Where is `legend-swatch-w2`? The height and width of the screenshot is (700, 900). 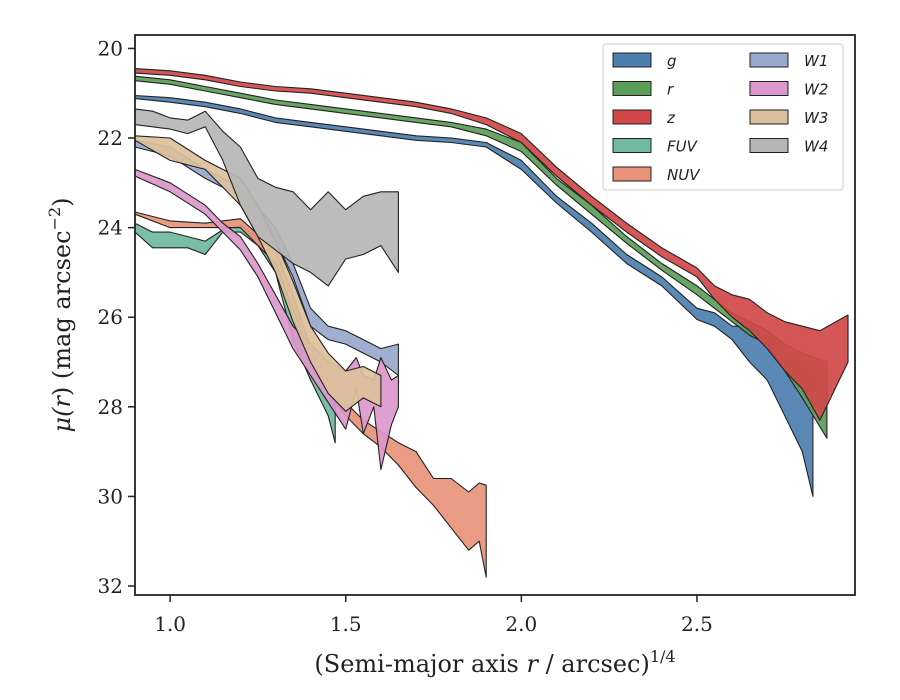
legend-swatch-w2 is located at coordinates (769, 88).